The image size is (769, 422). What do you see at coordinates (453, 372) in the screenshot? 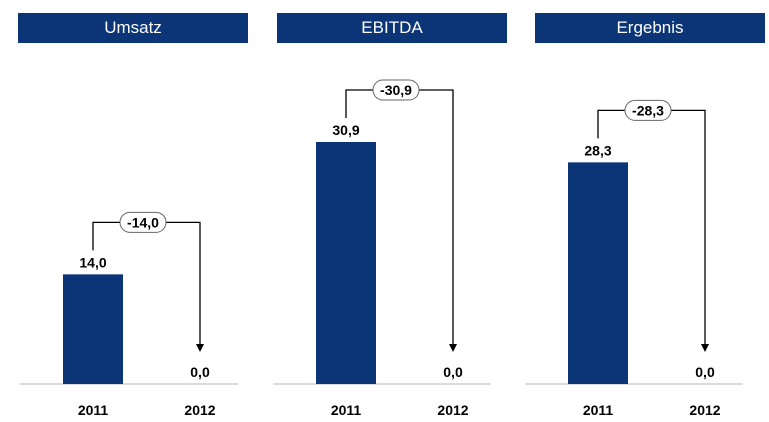
I see `value-label-ebitda-2012: 0,0` at bounding box center [453, 372].